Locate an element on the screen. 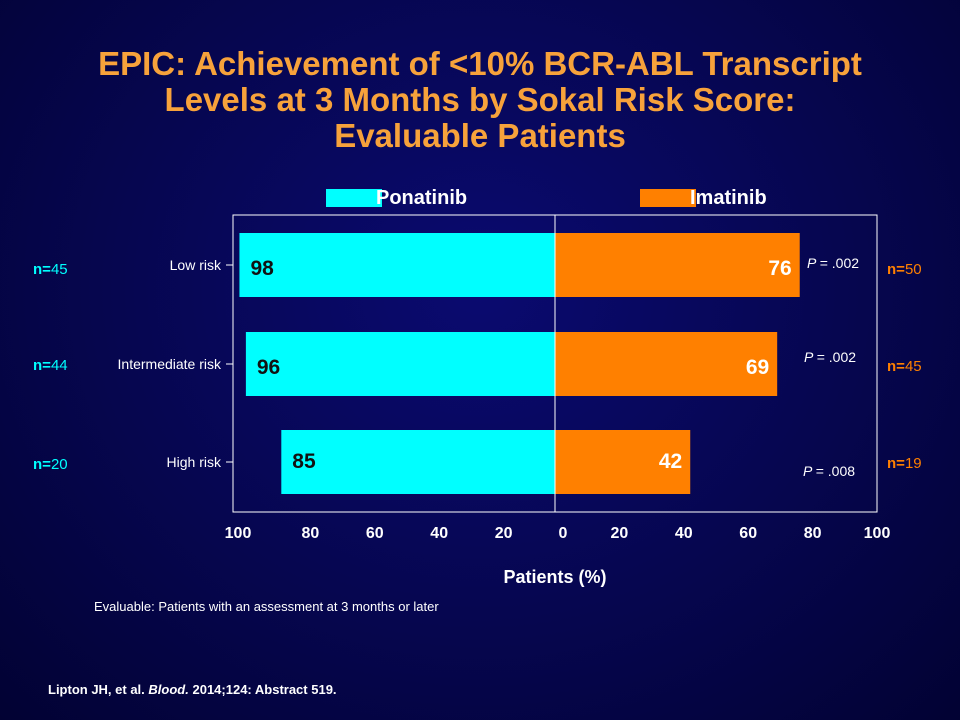 The height and width of the screenshot is (720, 960). legend-swatch-imatinib is located at coordinates (668, 198).